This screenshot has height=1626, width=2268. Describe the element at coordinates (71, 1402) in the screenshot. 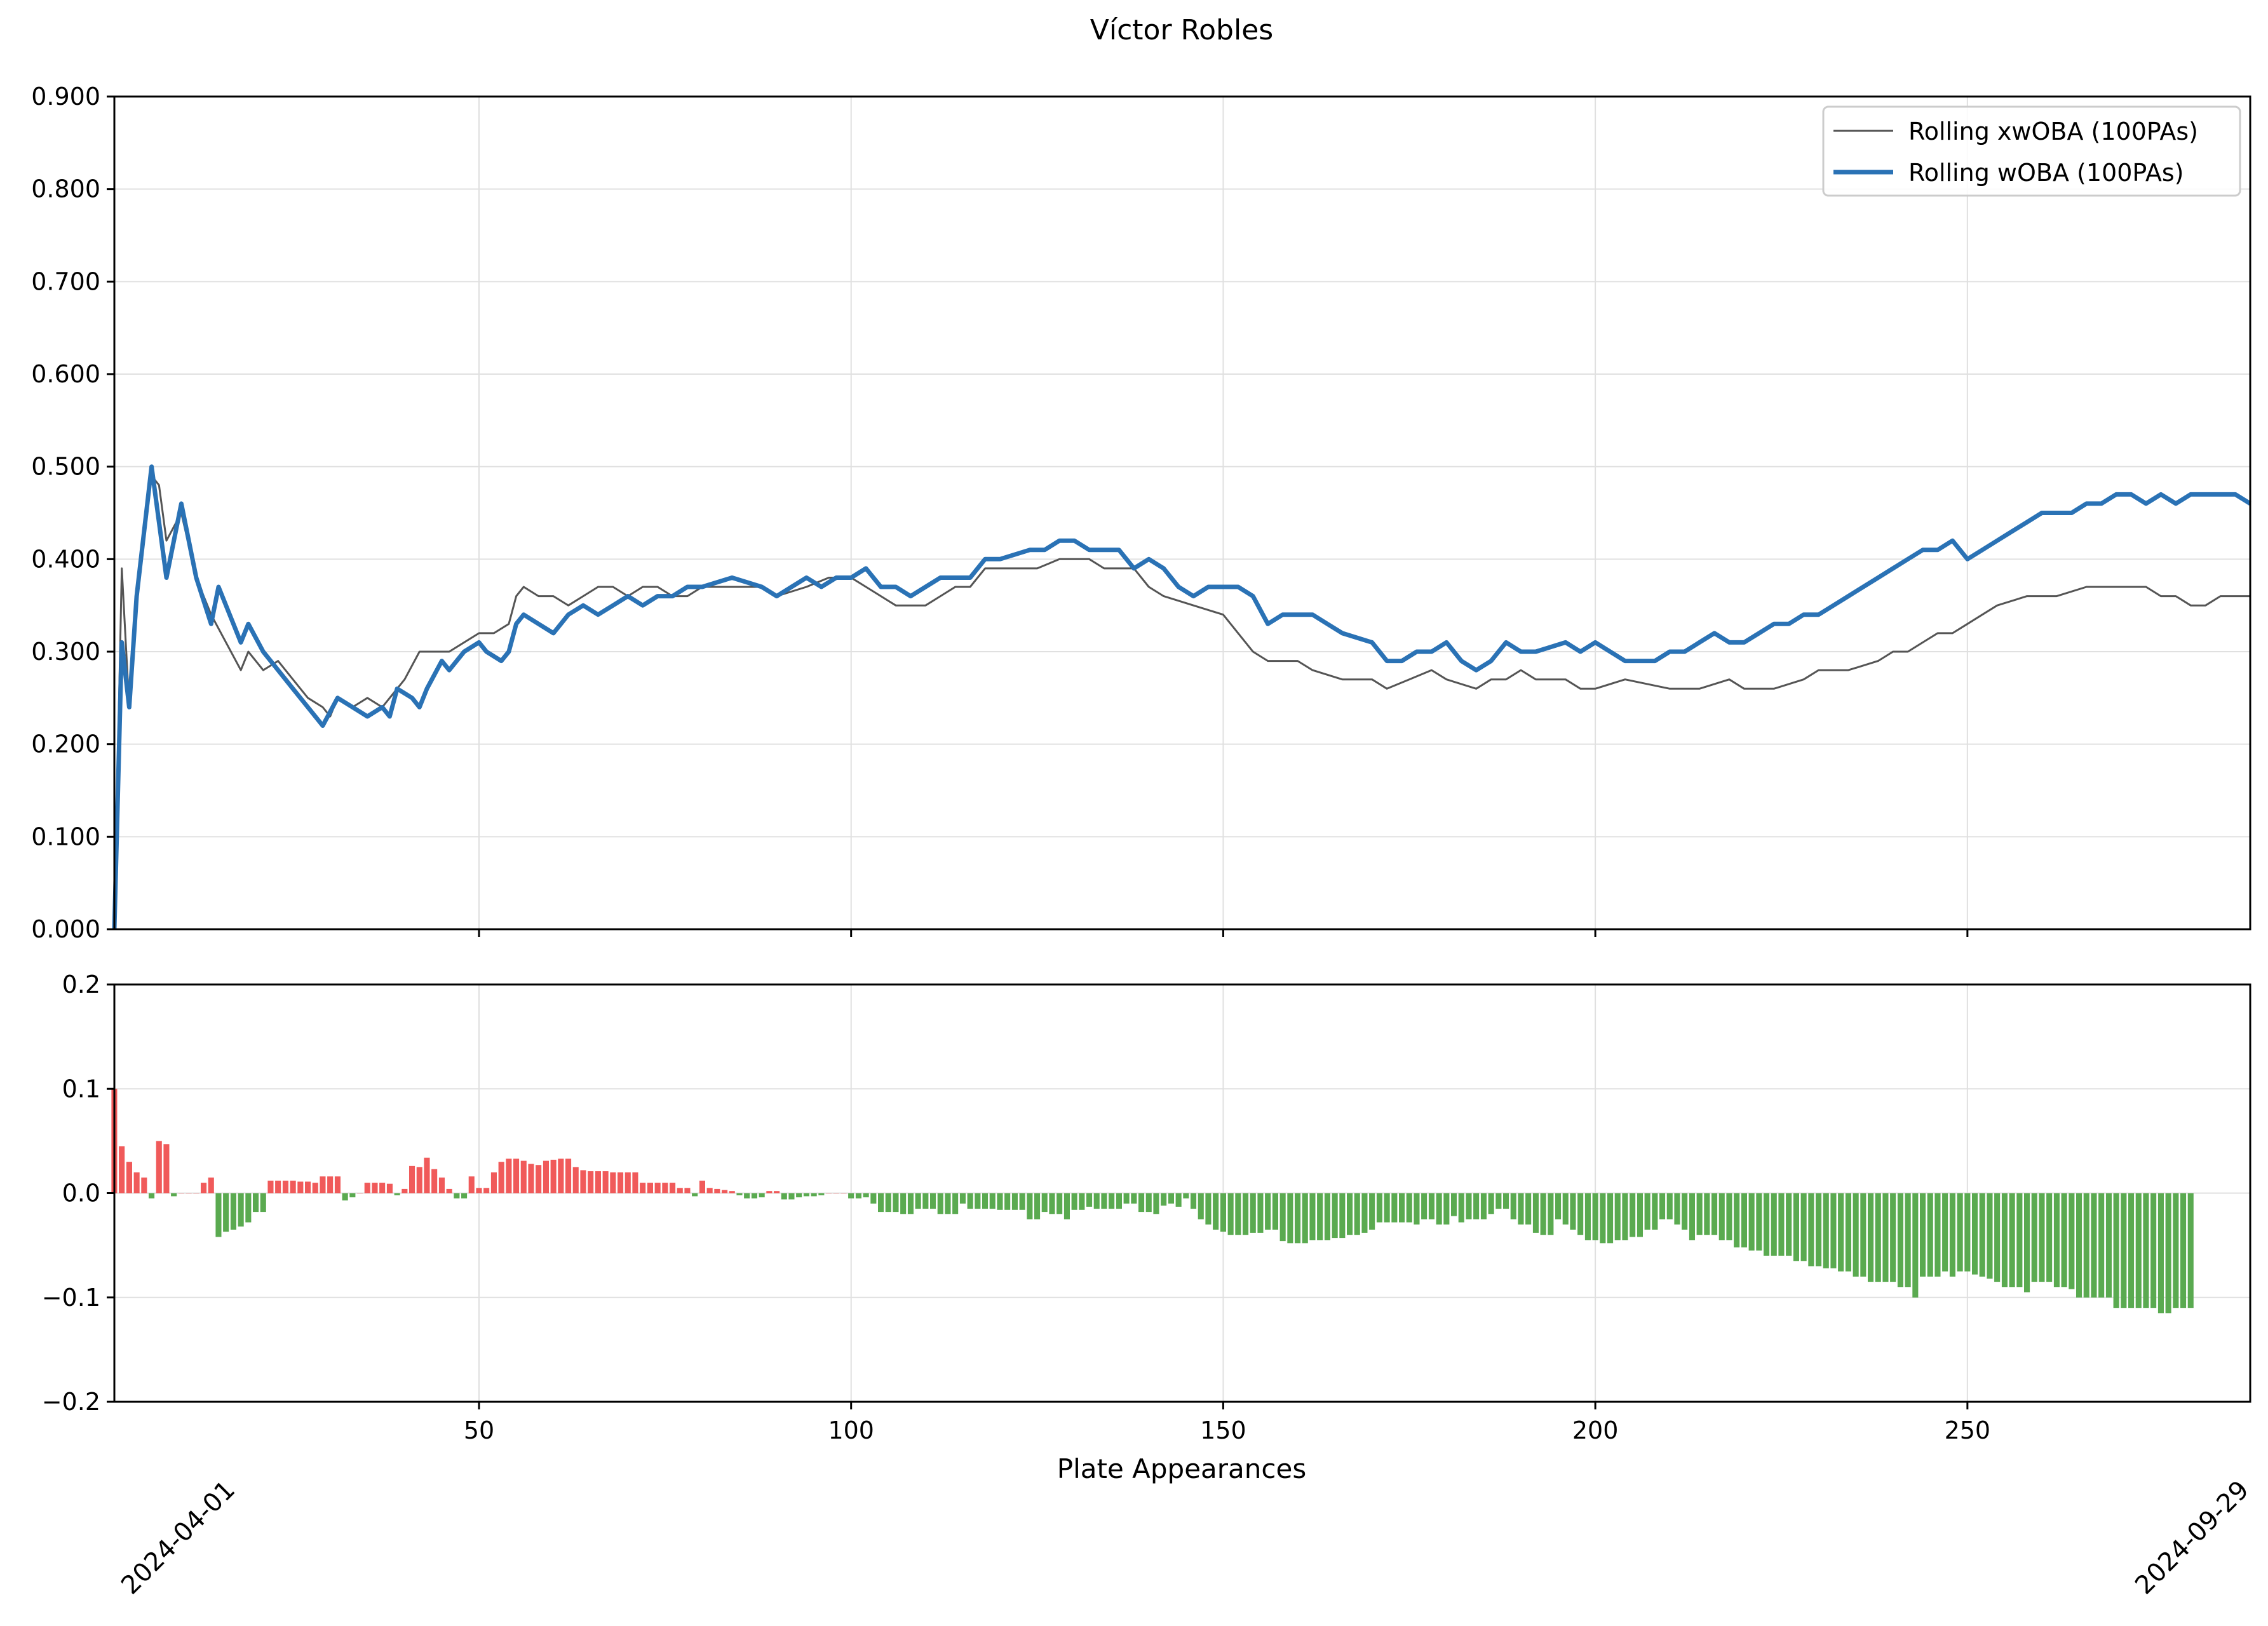

I see `bottom-y-tick-label: −0.2` at that location.